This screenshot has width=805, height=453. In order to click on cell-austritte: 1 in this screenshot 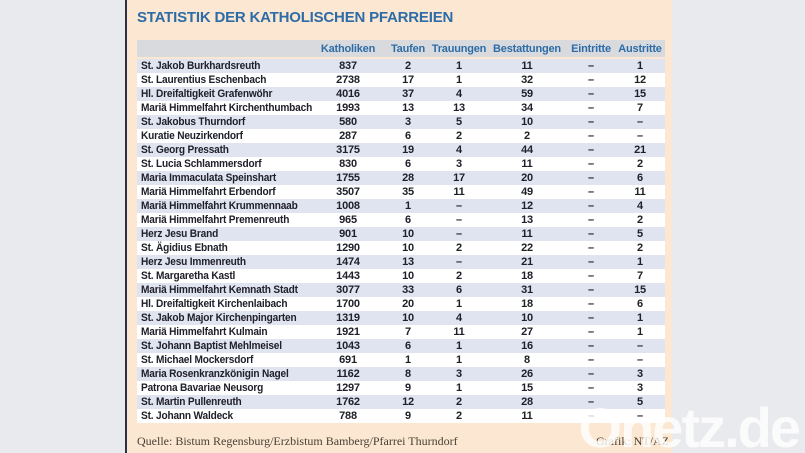, I will do `click(640, 262)`.